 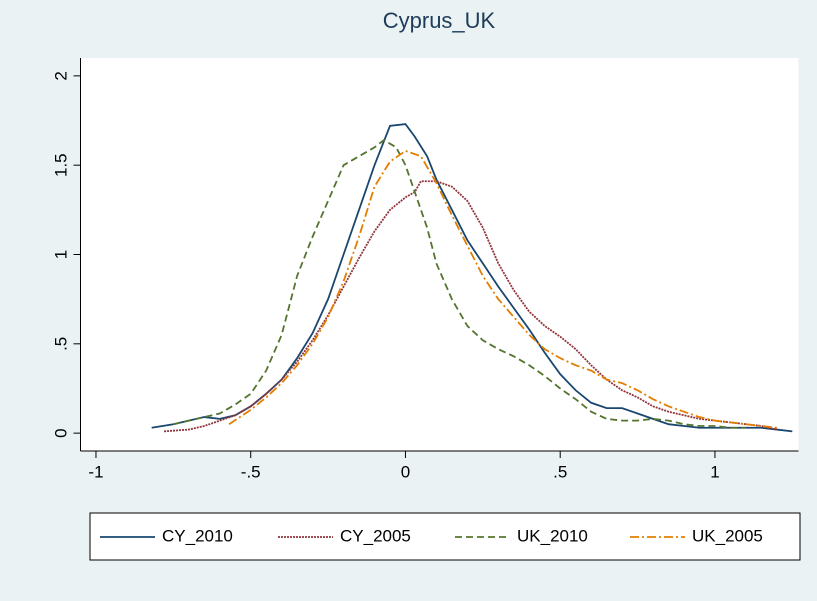 I want to click on x-tick-label: -1, so click(x=95, y=471).